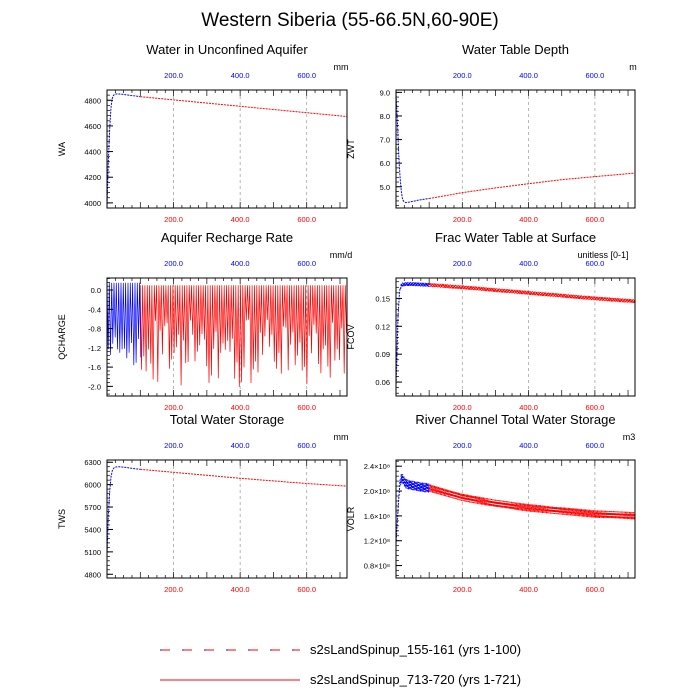  I want to click on legend-label-early: s2sLandSpinup_155-161 (yrs 1-100), so click(416, 649).